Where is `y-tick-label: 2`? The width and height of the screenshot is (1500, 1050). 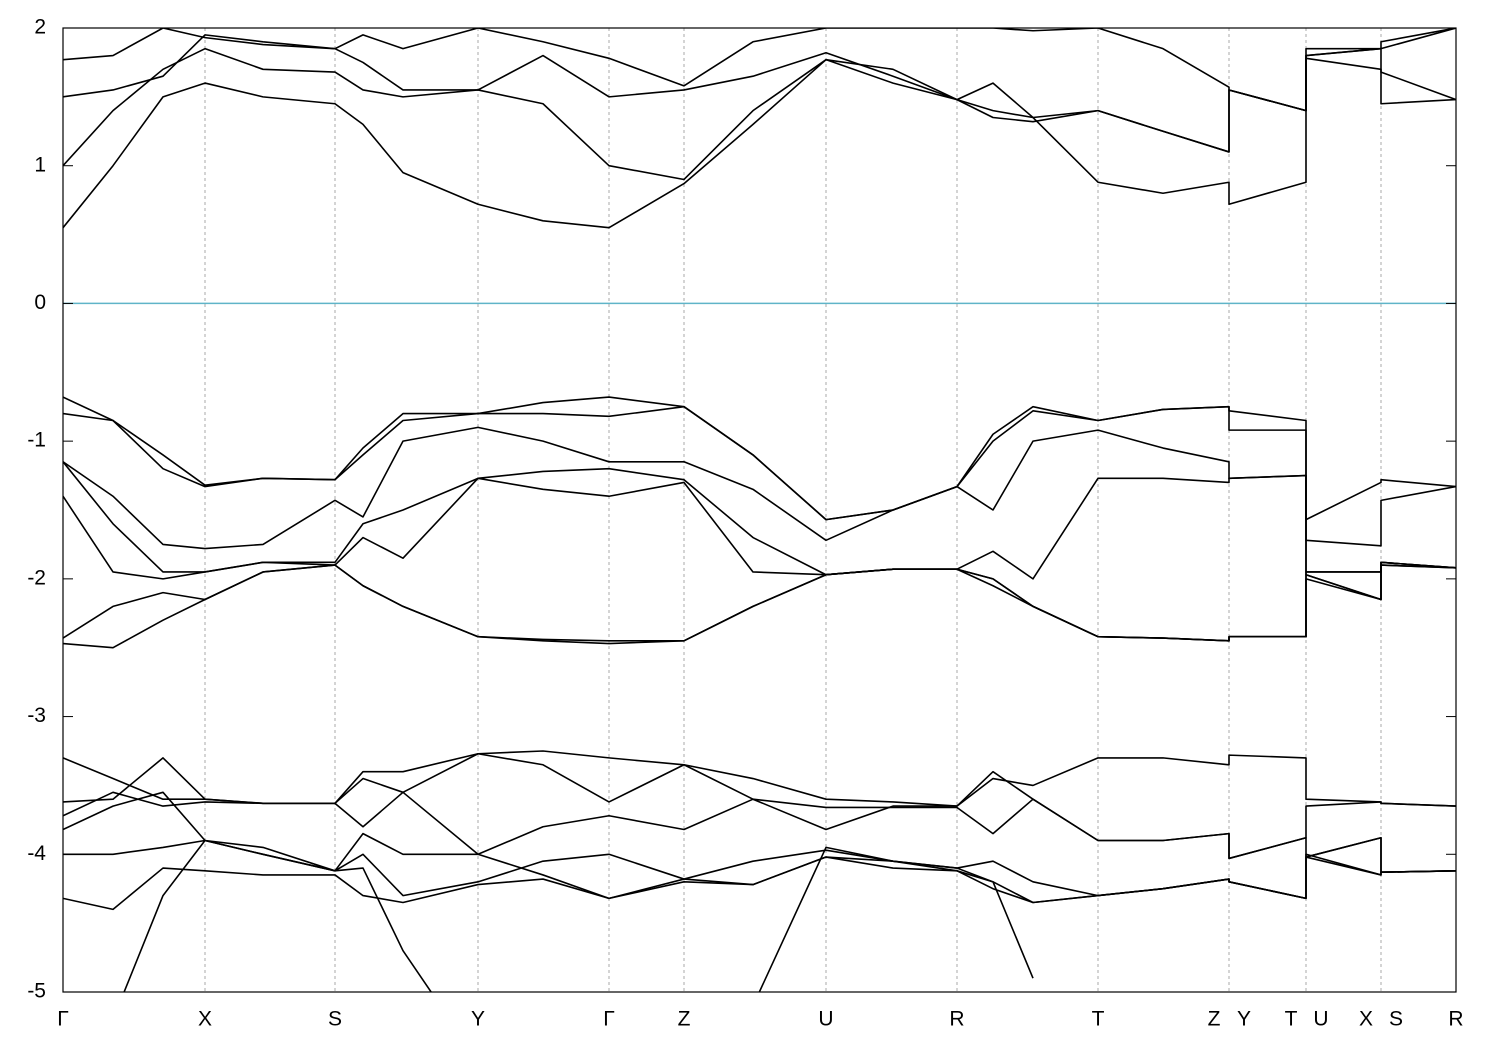
y-tick-label: 2 is located at coordinates (40, 27).